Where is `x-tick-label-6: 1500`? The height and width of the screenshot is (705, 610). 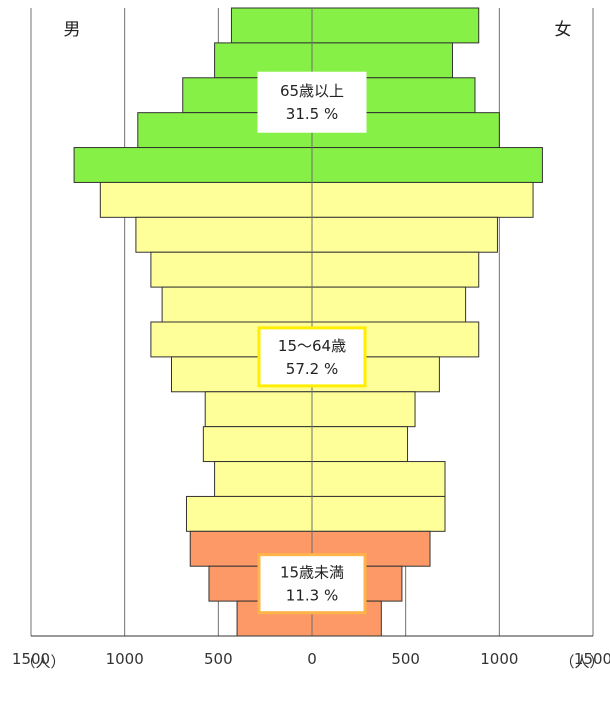
x-tick-label-6: 1500 is located at coordinates (592, 659).